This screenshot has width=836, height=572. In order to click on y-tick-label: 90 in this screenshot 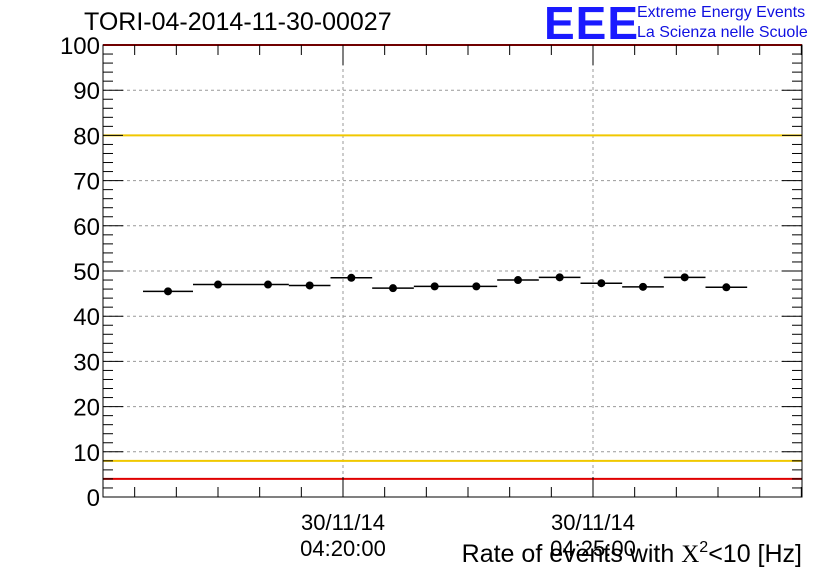, I will do `click(86, 91)`.